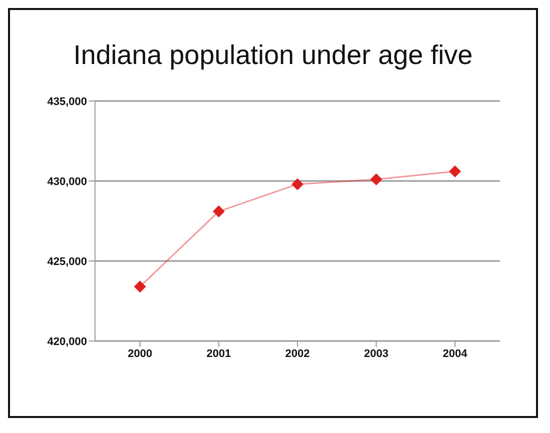 The image size is (550, 433). What do you see at coordinates (273, 55) in the screenshot?
I see `chart-title: Indiana population under age five` at bounding box center [273, 55].